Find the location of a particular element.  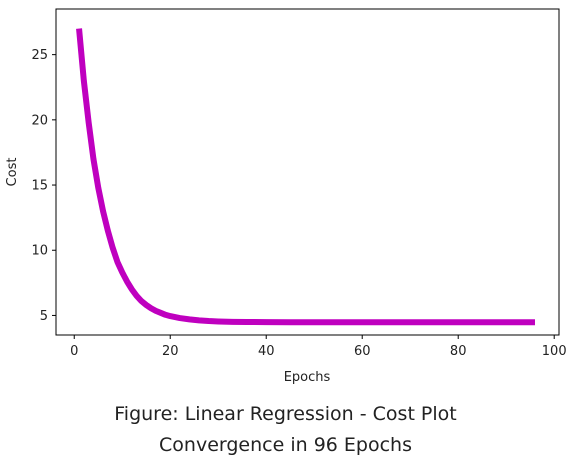

y-tick-label: 15 is located at coordinates (39, 186).